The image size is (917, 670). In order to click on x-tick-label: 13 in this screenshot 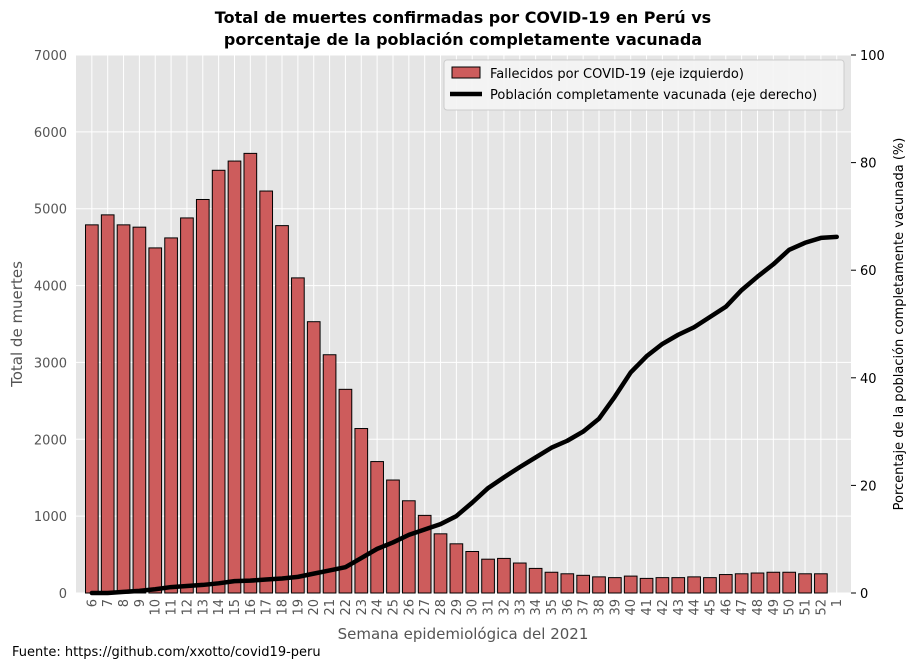, I will do `click(203, 607)`.